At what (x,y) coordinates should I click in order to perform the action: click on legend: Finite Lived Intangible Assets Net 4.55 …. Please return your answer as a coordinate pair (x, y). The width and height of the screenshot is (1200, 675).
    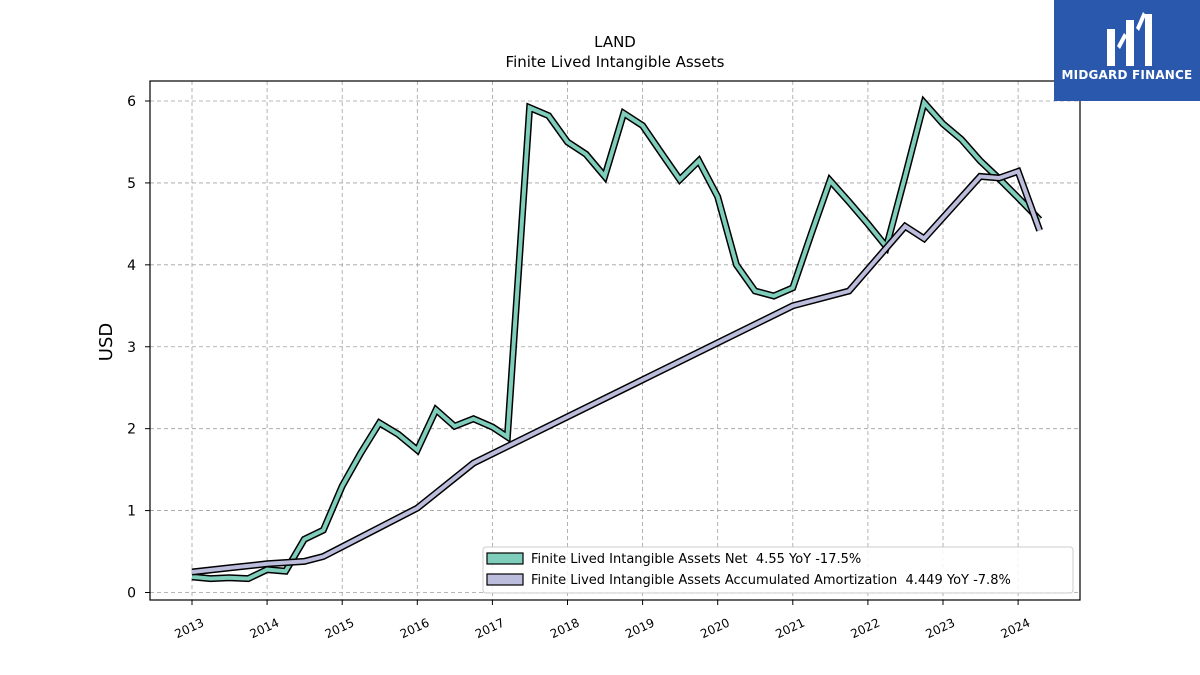
    Looking at the image, I should click on (778, 570).